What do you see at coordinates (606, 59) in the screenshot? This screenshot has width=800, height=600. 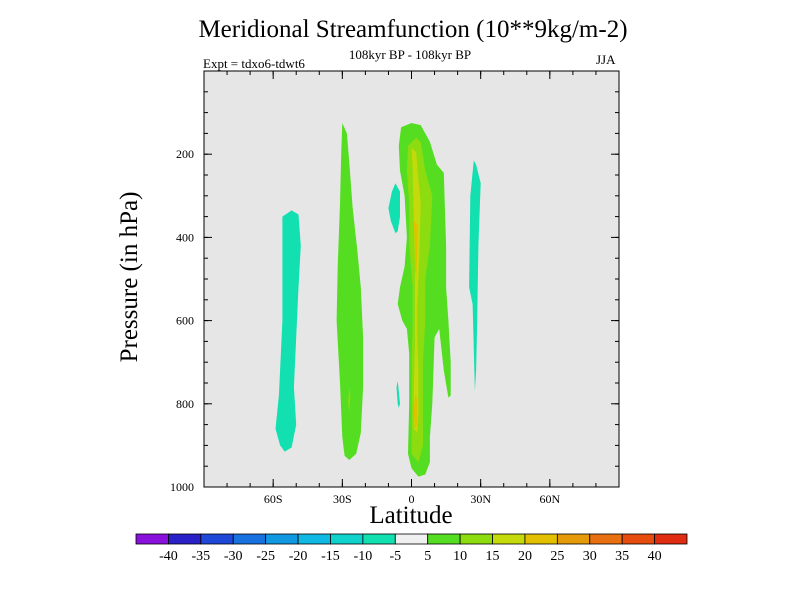 I see `season-label: JJA` at bounding box center [606, 59].